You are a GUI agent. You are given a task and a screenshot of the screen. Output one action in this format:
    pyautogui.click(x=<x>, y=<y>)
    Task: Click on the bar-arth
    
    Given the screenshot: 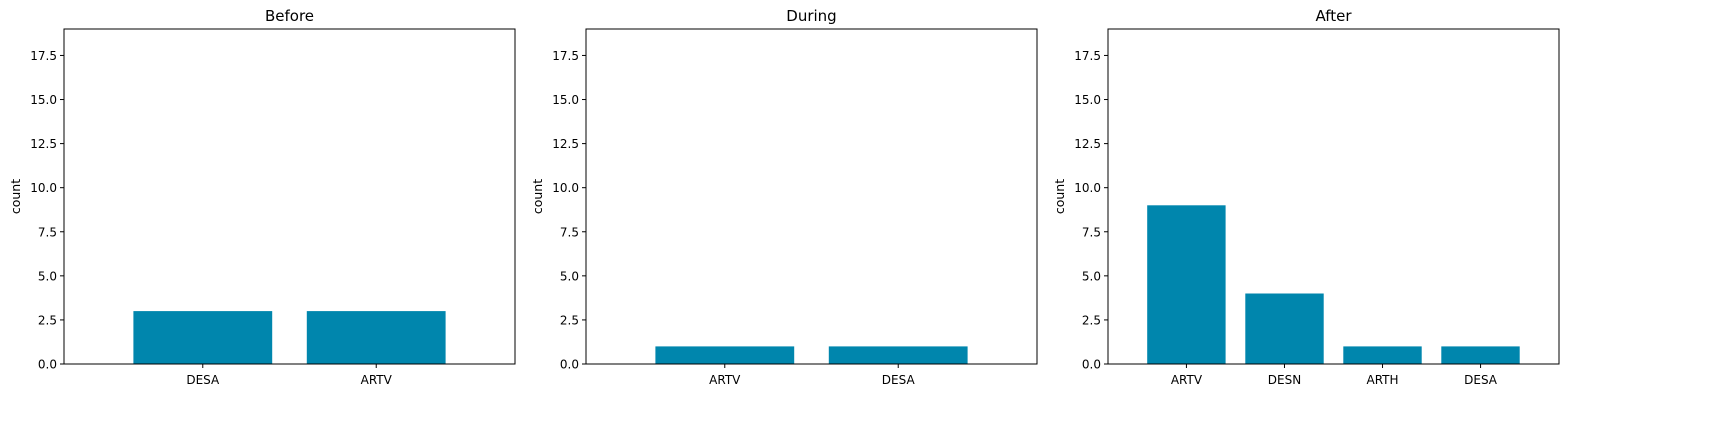 What is the action you would take?
    pyautogui.click(x=1382, y=355)
    